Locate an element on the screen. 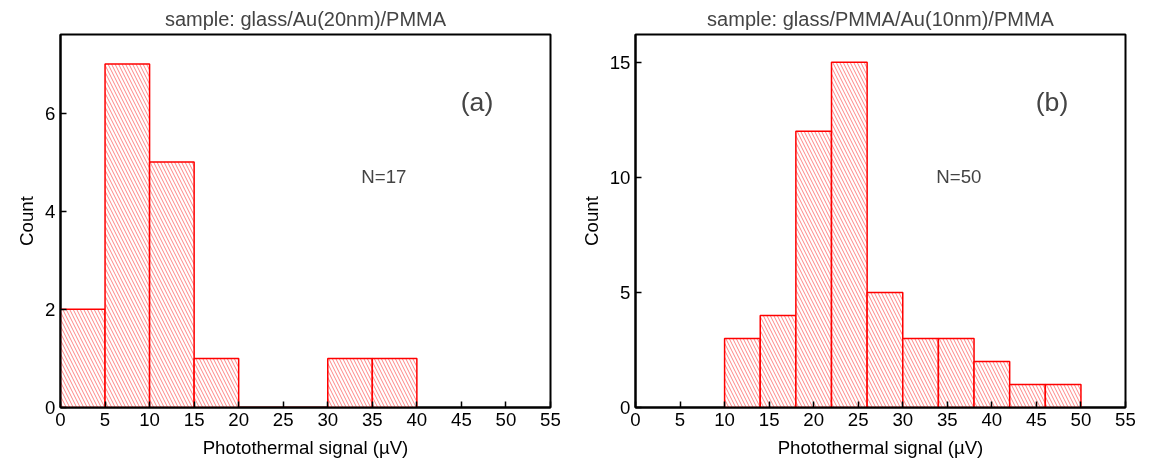  y-tick-label: 5 is located at coordinates (625, 292).